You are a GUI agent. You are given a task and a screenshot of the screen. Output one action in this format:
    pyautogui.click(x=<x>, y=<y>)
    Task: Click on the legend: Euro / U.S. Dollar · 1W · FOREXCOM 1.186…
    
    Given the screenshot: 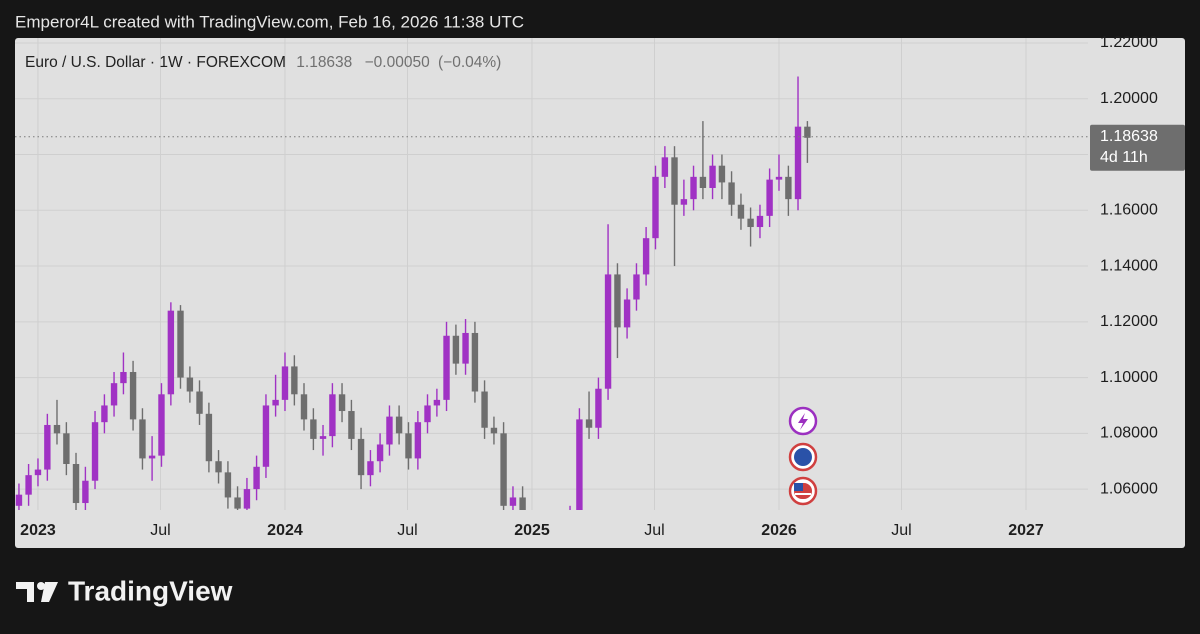 What is the action you would take?
    pyautogui.click(x=263, y=62)
    